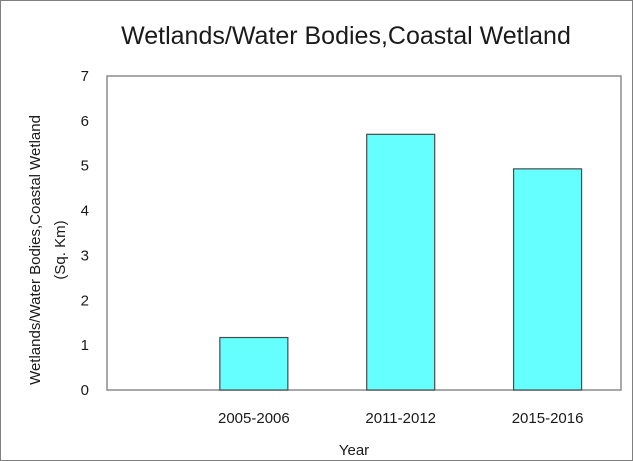 The height and width of the screenshot is (461, 633). I want to click on x-axis-label: Year, so click(354, 450).